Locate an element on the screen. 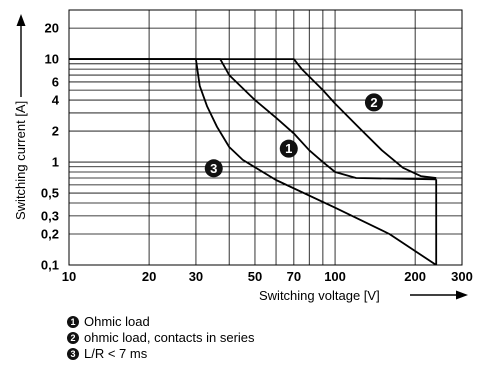  legend-marker: 1 is located at coordinates (73, 322).